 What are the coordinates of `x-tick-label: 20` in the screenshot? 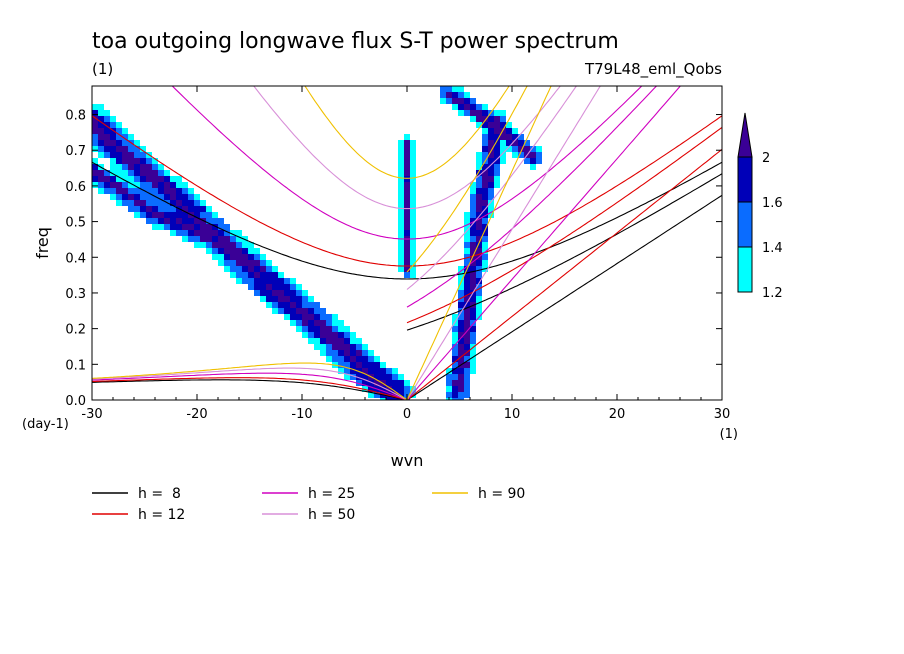 It's located at (617, 414).